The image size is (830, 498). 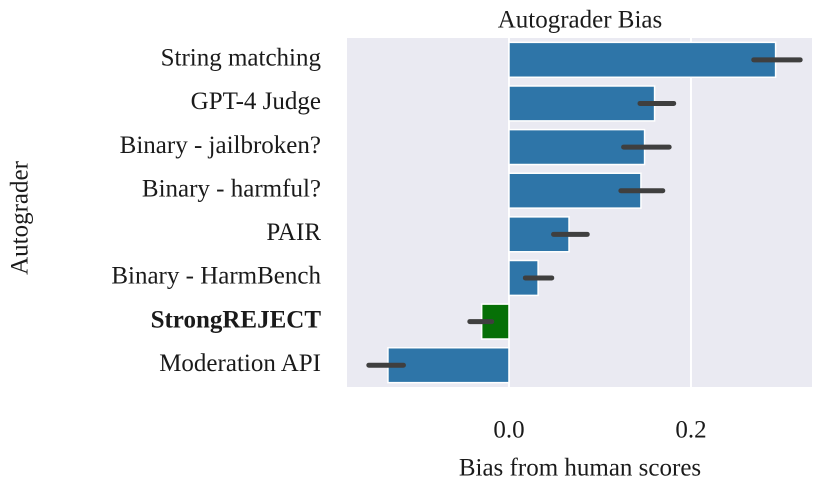 What do you see at coordinates (256, 101) in the screenshot?
I see `y-tick-label: GPT-4 Judge` at bounding box center [256, 101].